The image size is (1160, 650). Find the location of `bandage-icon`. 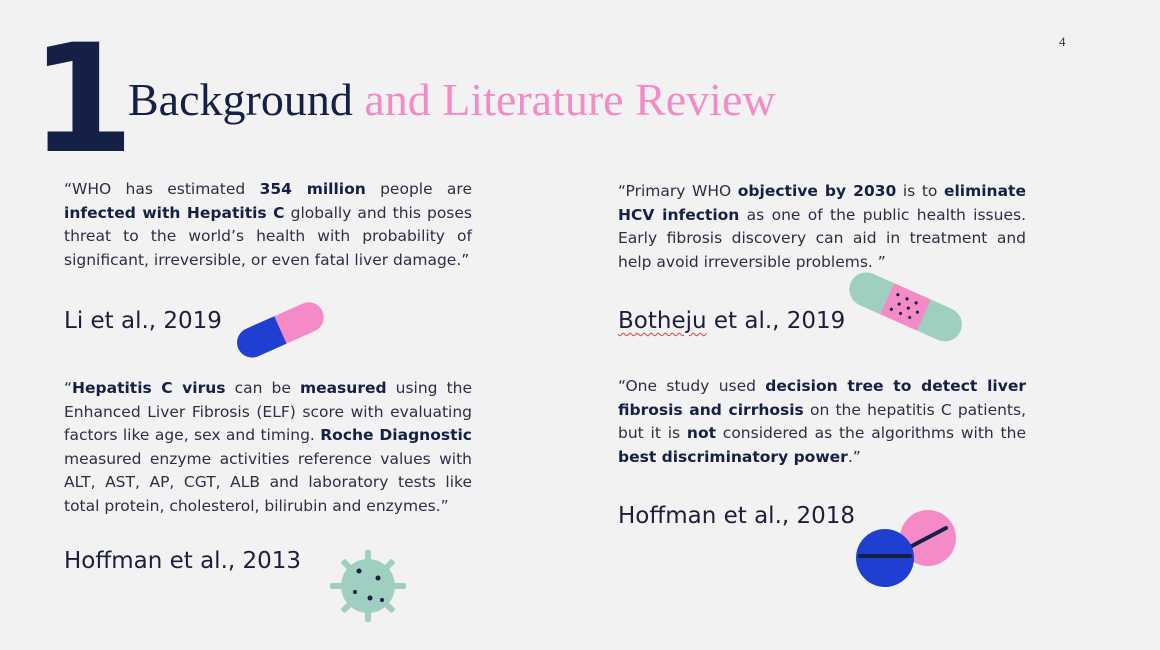

bandage-icon is located at coordinates (905, 307).